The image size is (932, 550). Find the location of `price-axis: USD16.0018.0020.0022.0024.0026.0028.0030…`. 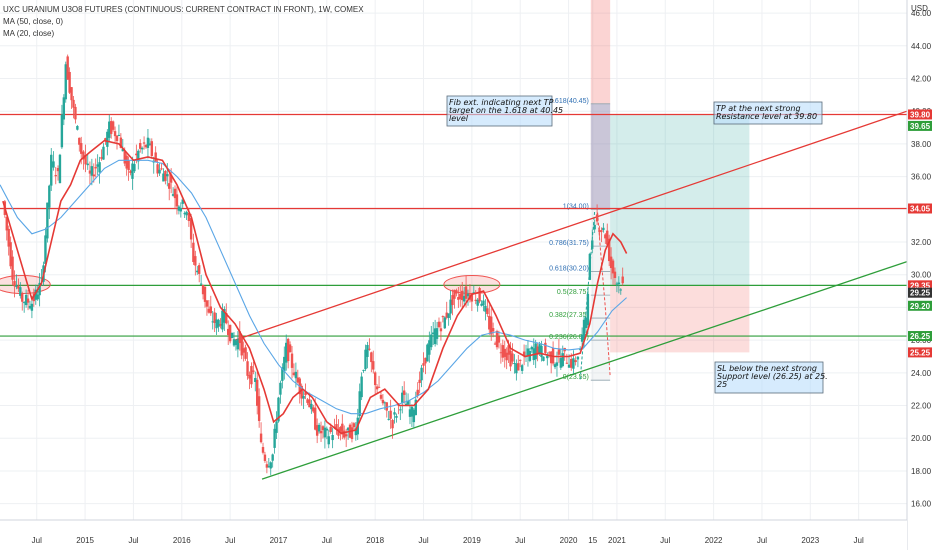

price-axis: USD16.0018.0020.0022.0024.0026.0028.0030… is located at coordinates (919, 275).